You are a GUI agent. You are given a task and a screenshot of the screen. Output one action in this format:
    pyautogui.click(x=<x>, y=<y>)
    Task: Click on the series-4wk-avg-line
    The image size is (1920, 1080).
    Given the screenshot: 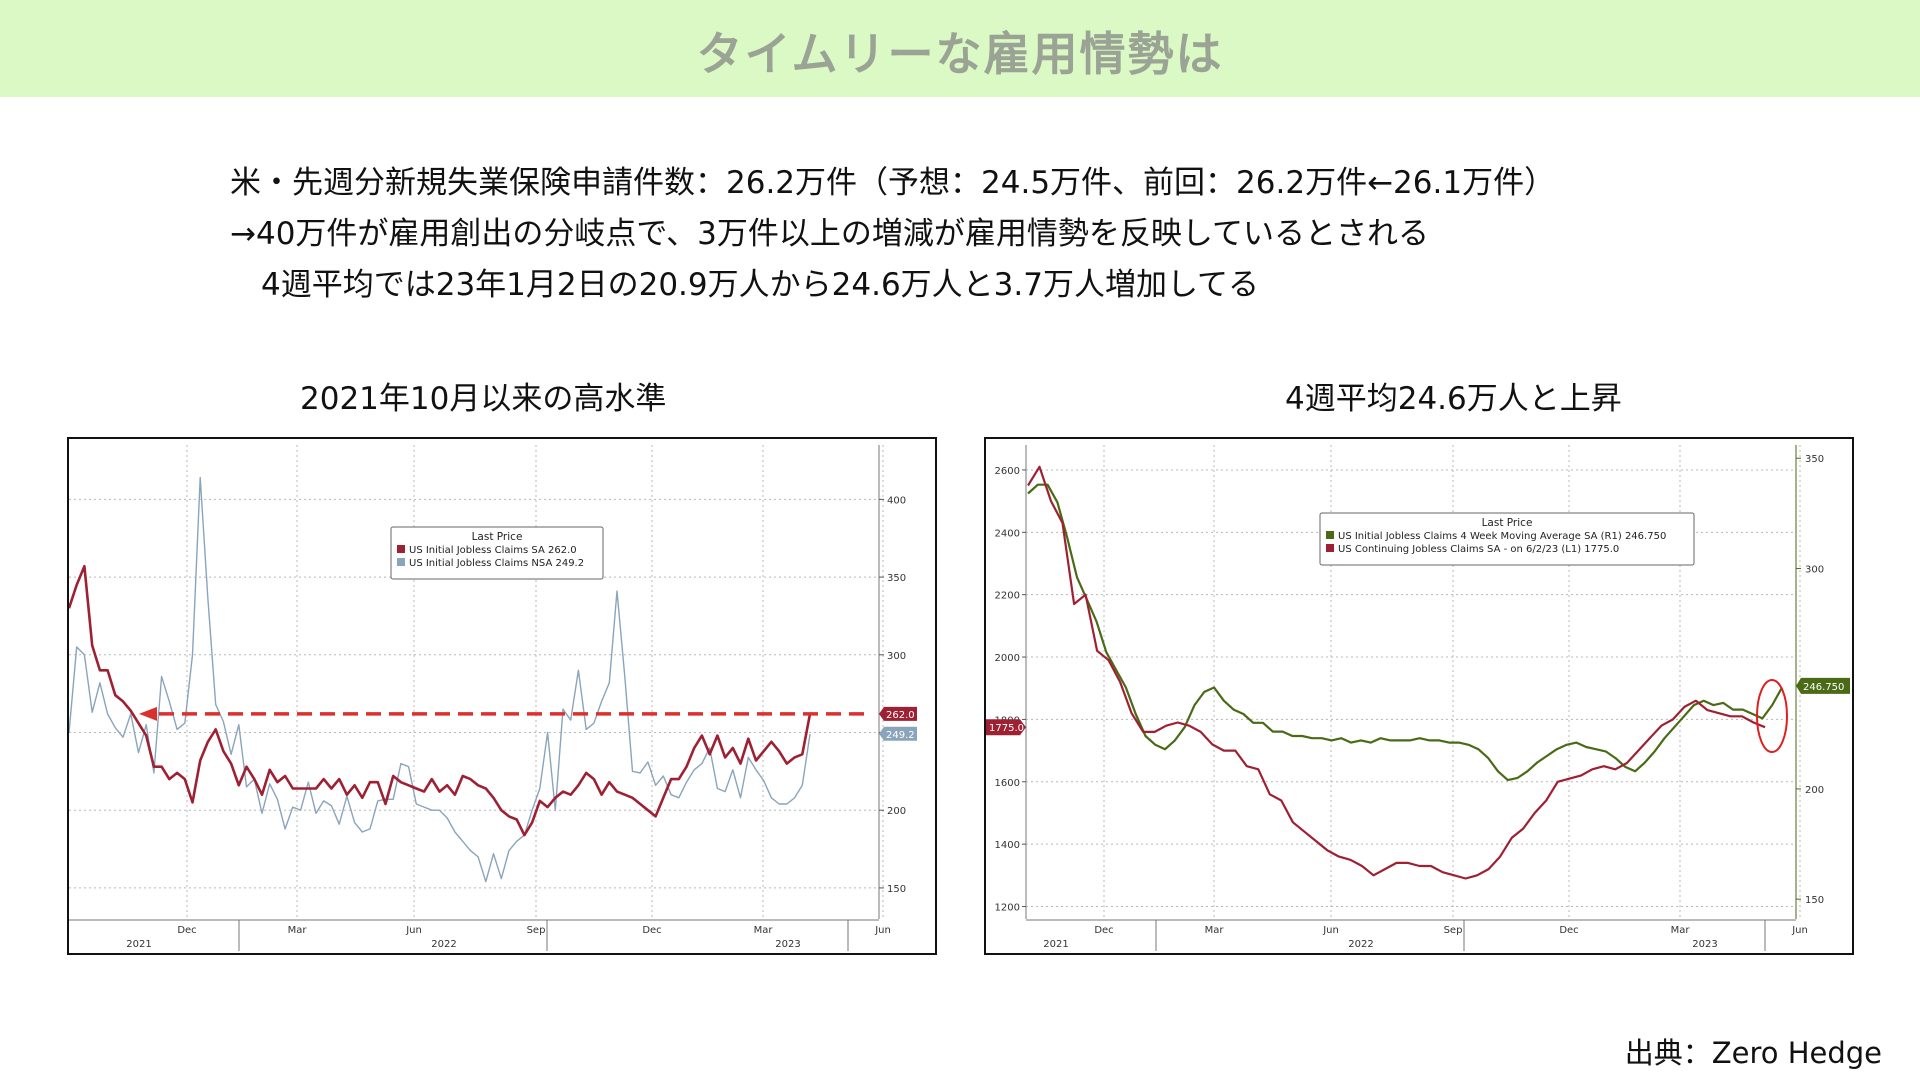 What is the action you would take?
    pyautogui.click(x=1405, y=632)
    